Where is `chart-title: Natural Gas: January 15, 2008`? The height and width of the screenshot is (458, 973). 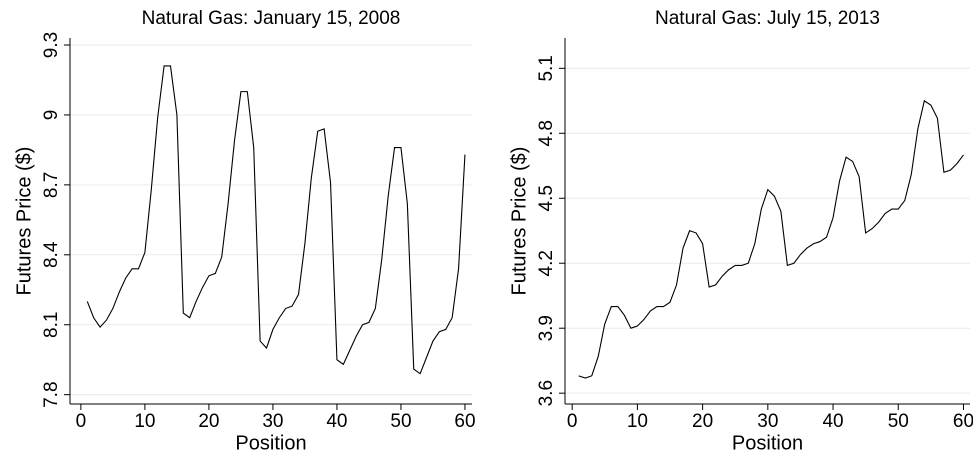 chart-title: Natural Gas: January 15, 2008 is located at coordinates (271, 18).